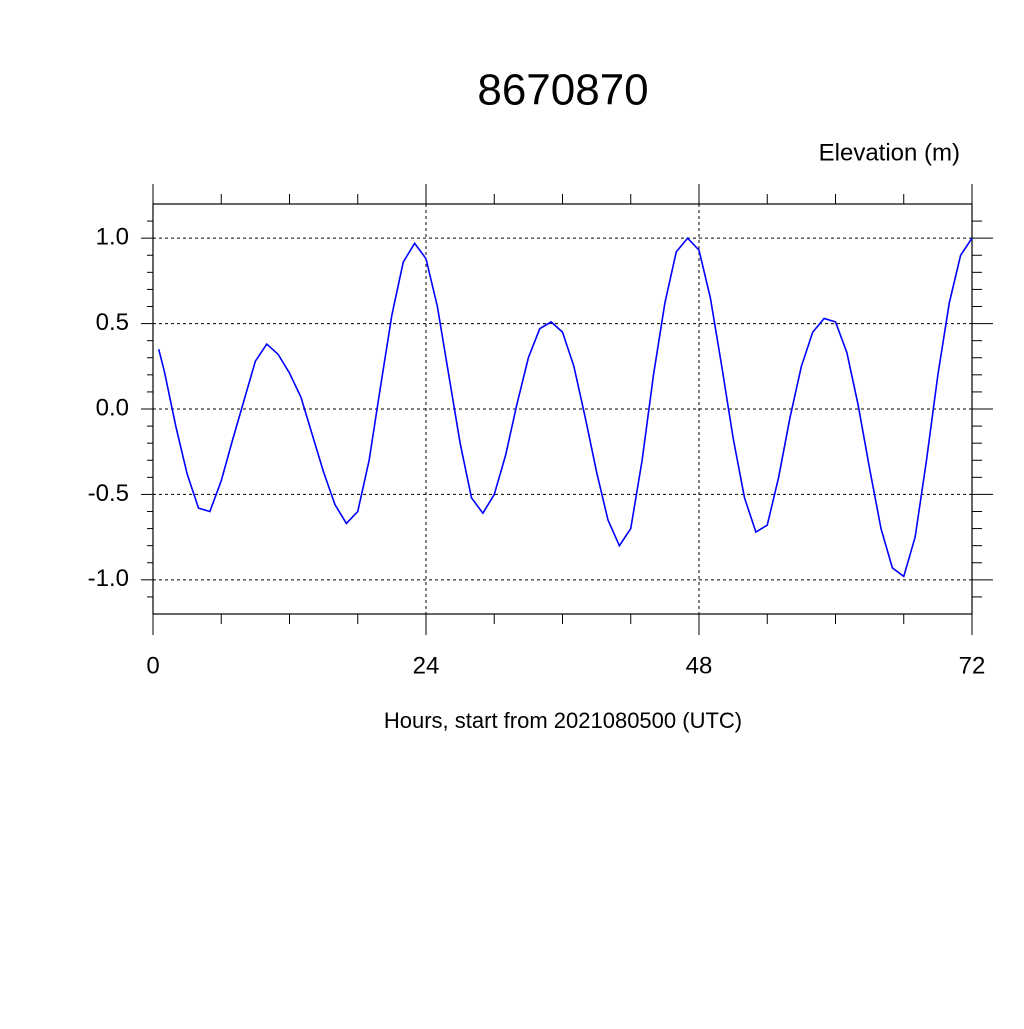  What do you see at coordinates (563, 720) in the screenshot?
I see `x-axis-title: Hours, start from 2021080500 (UTC)` at bounding box center [563, 720].